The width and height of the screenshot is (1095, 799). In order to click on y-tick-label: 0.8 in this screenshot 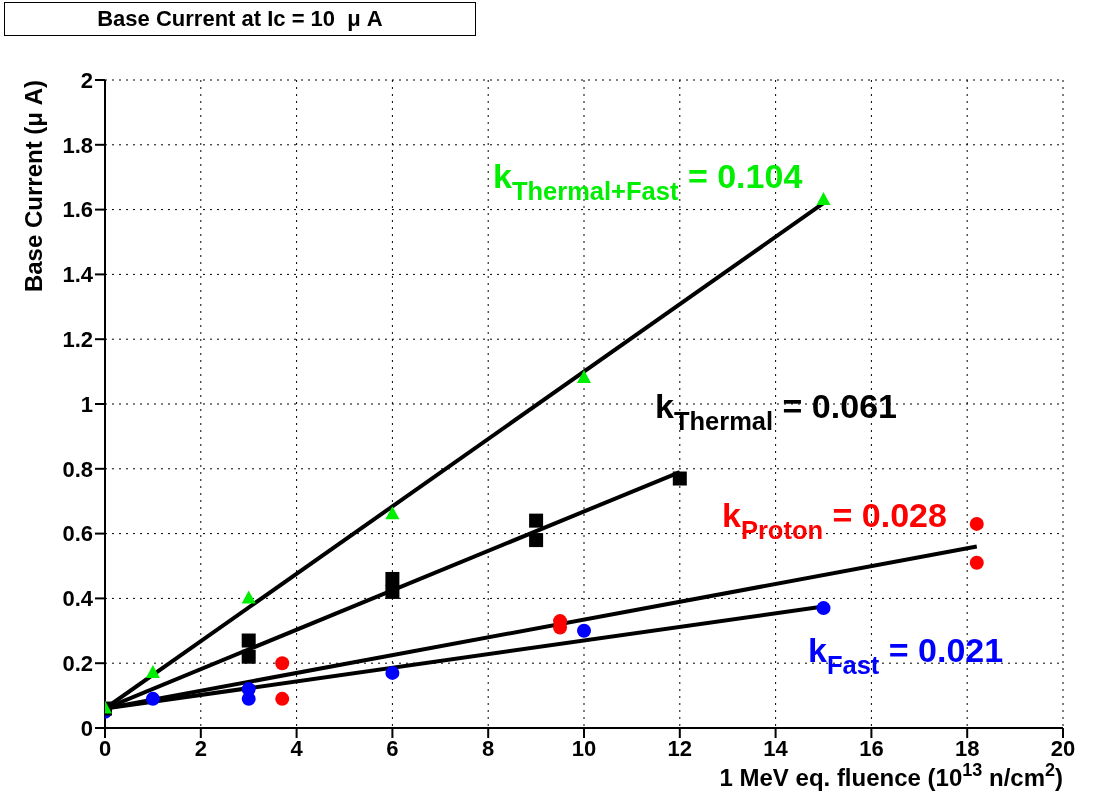, I will do `click(77, 469)`.